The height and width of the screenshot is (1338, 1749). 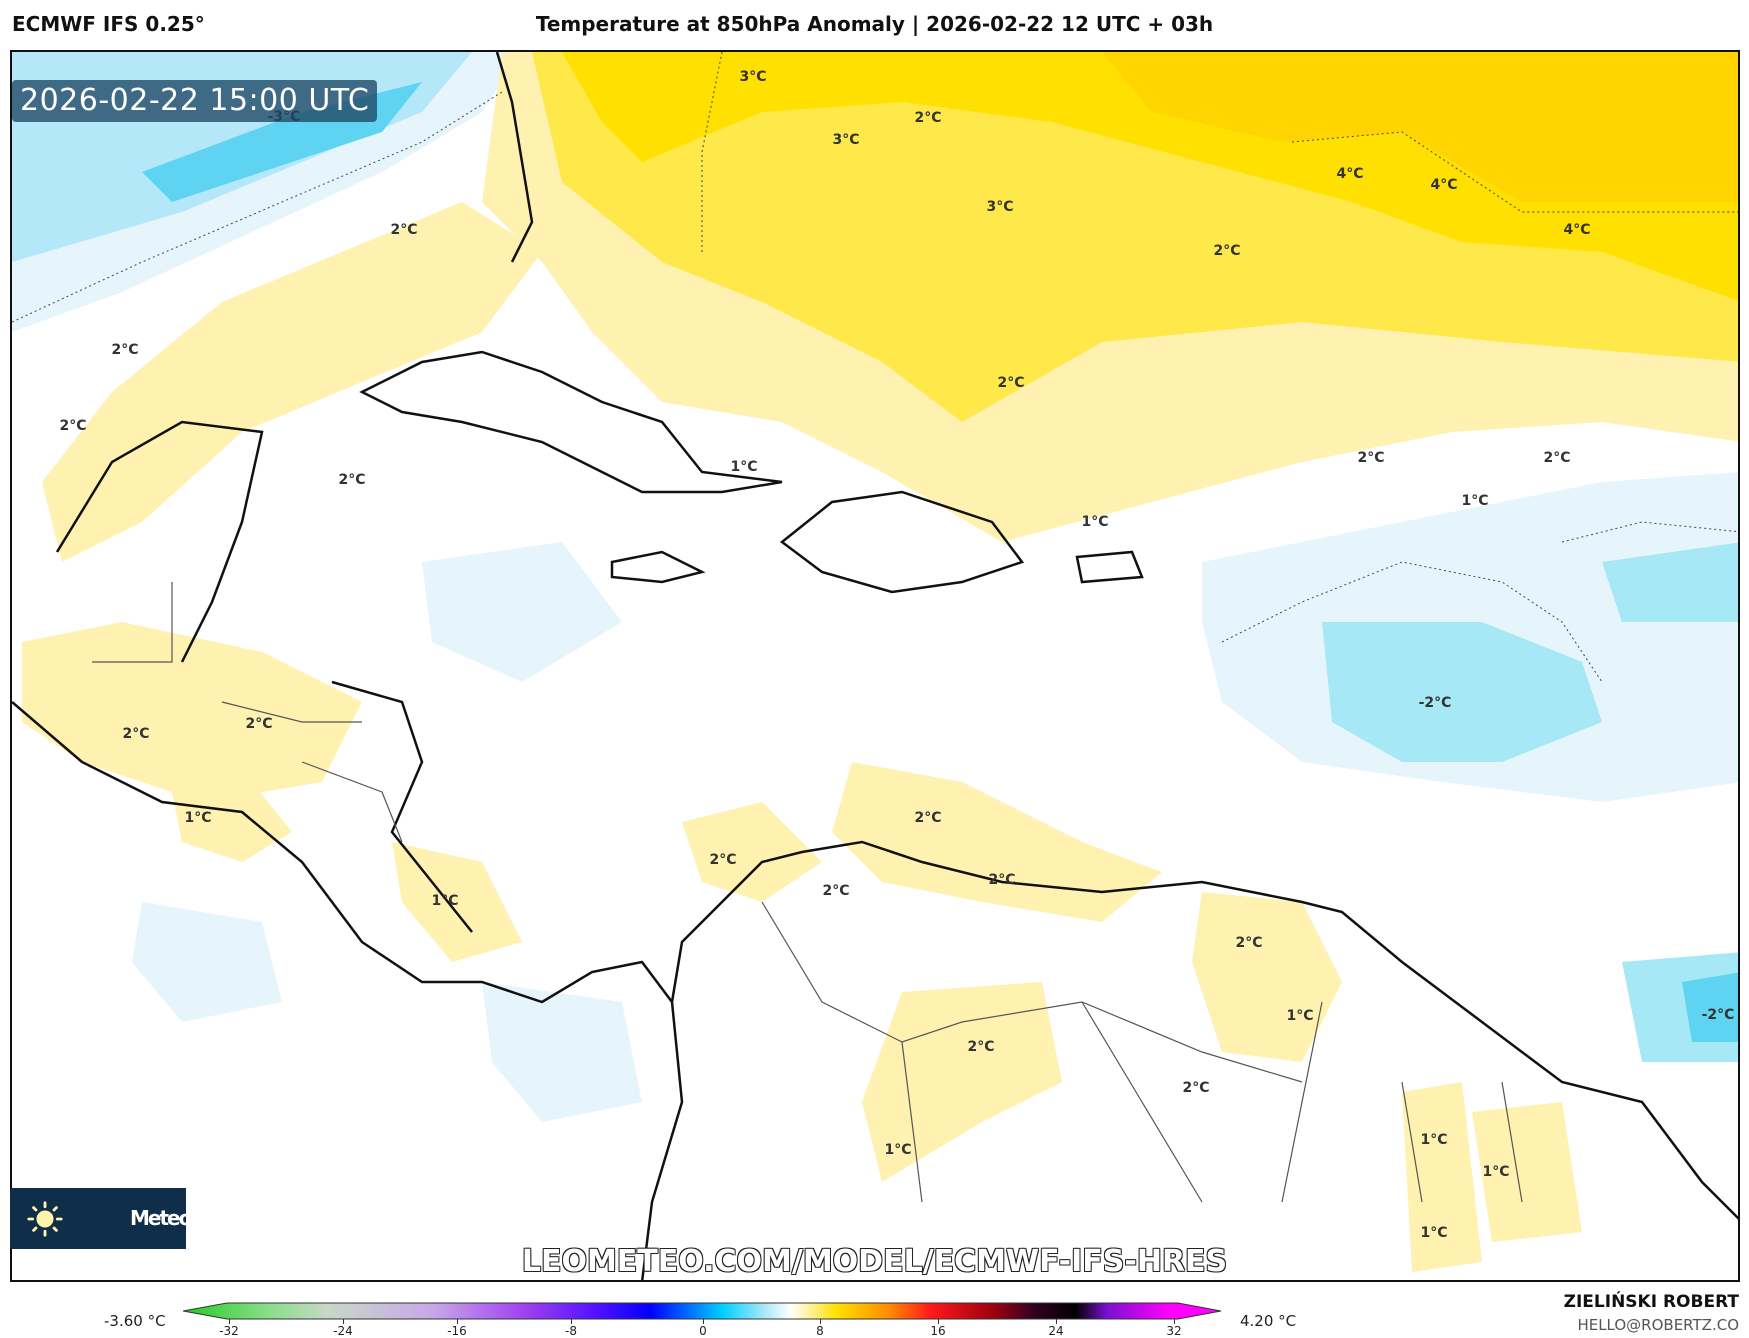 I want to click on sun-icon, so click(x=45, y=1219).